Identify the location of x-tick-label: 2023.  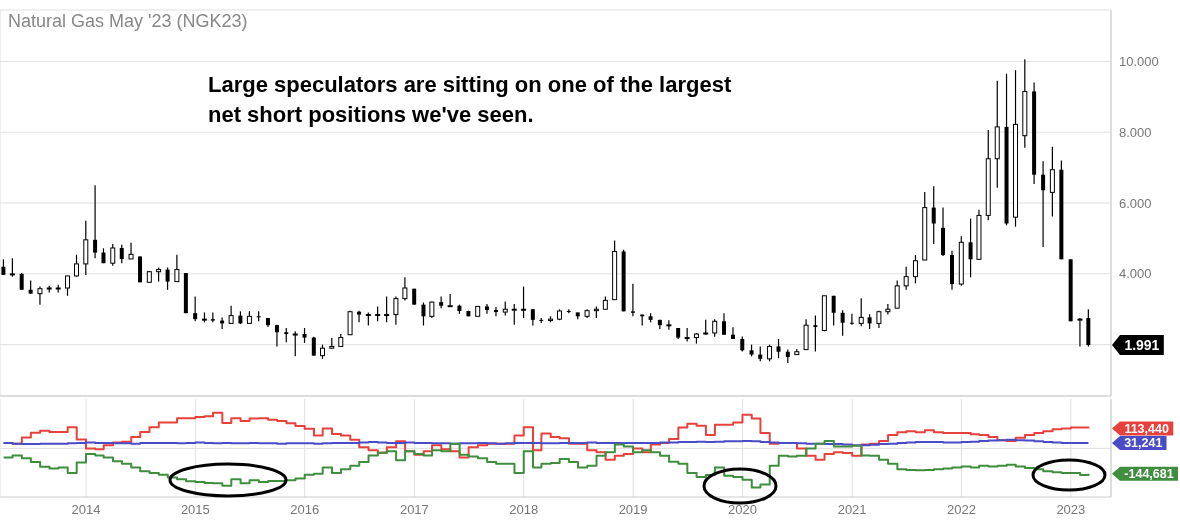
(1071, 510).